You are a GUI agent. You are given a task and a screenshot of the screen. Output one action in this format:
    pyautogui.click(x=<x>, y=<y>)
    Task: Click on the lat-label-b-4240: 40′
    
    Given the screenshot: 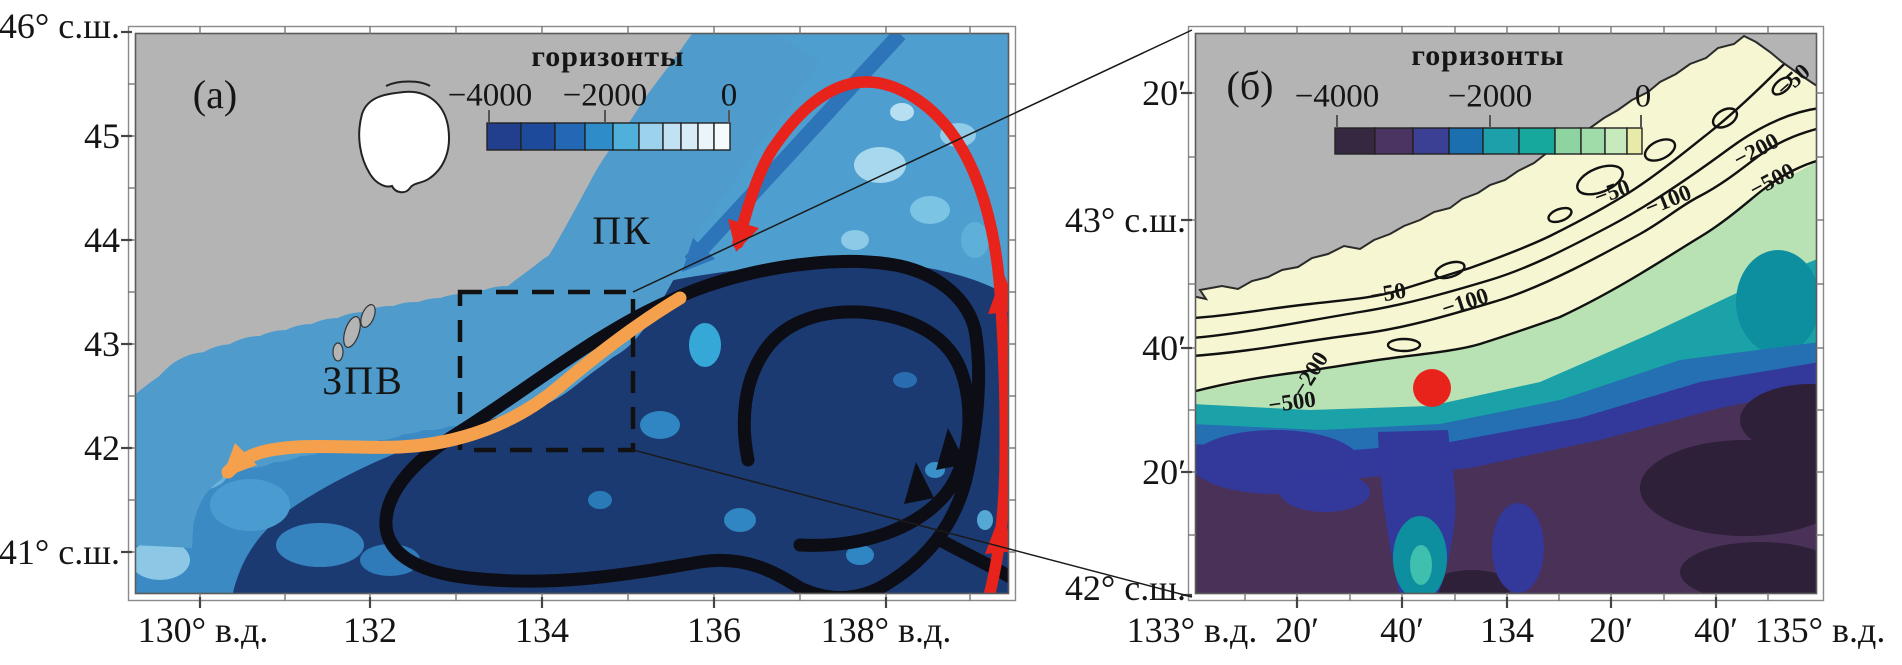 What is the action you would take?
    pyautogui.click(x=1164, y=348)
    